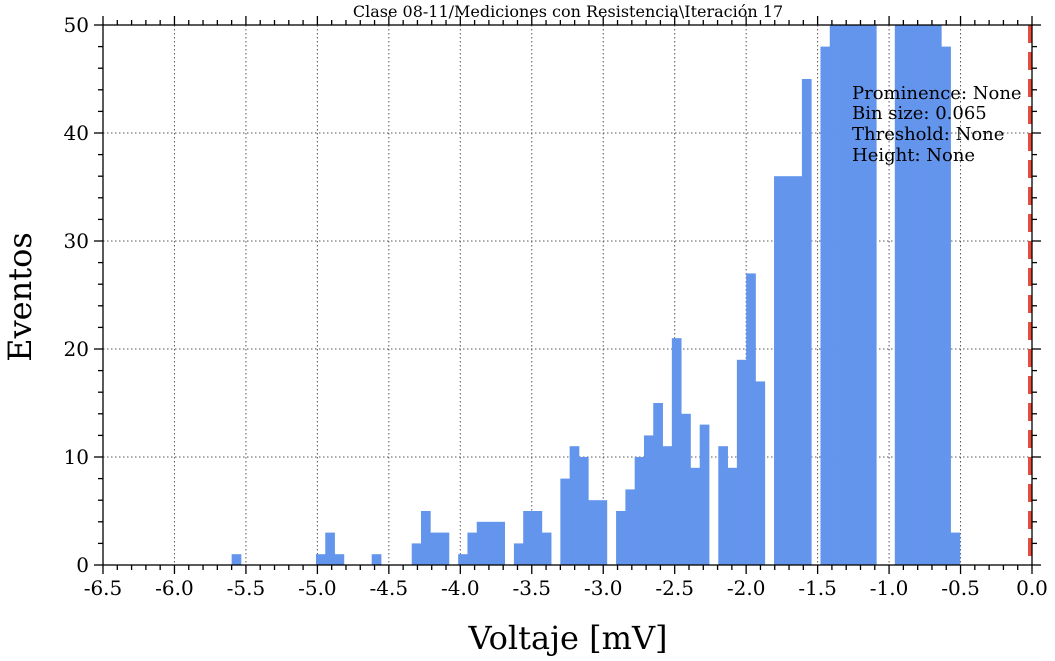 The width and height of the screenshot is (1055, 661). What do you see at coordinates (82, 565) in the screenshot?
I see `y-tick-label: 0` at bounding box center [82, 565].